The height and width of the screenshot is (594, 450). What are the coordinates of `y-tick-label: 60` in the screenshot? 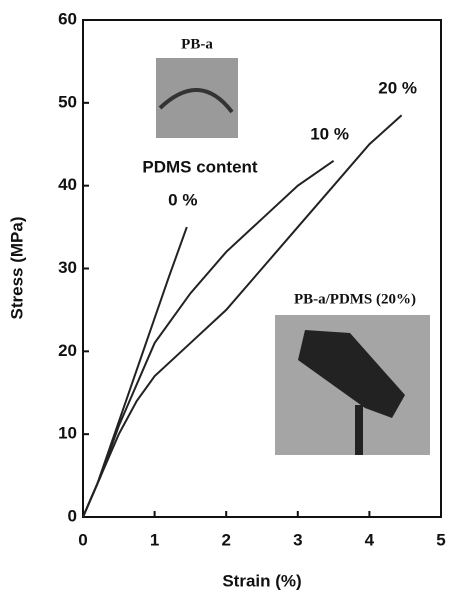 It's located at (67, 18).